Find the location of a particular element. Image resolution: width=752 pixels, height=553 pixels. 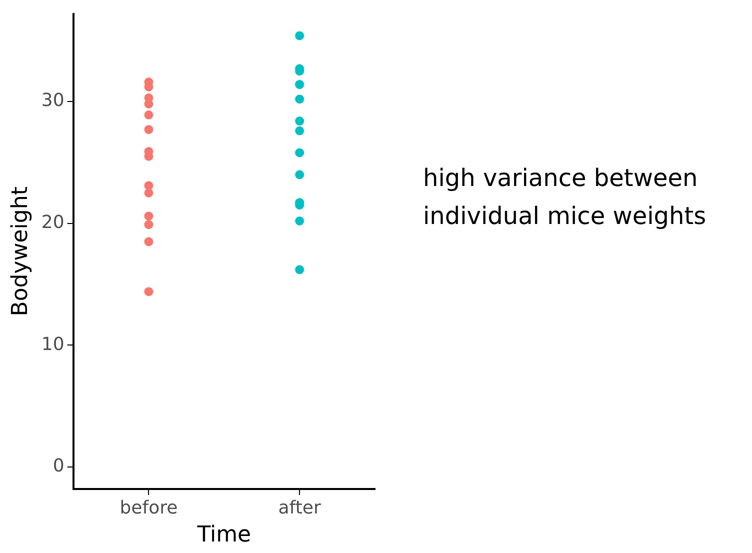

y-axis-title: Bodyweight is located at coordinates (20, 251).